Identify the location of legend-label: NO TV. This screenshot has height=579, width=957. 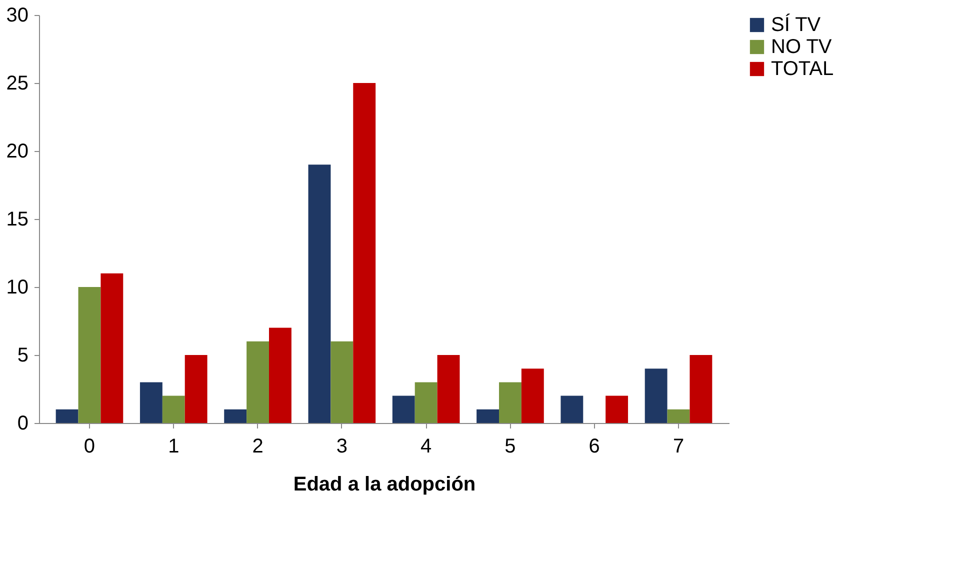
(801, 47).